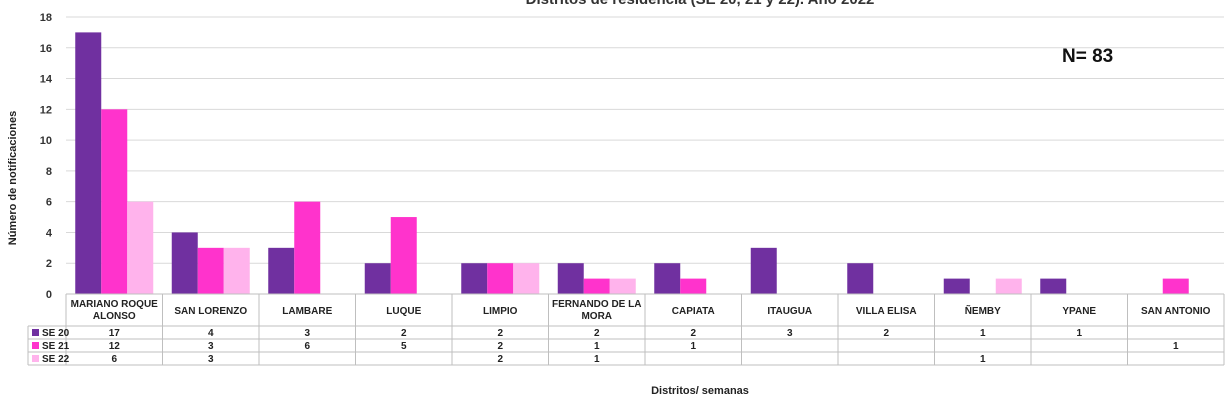  What do you see at coordinates (46, 141) in the screenshot?
I see `y-tick-label: 10` at bounding box center [46, 141].